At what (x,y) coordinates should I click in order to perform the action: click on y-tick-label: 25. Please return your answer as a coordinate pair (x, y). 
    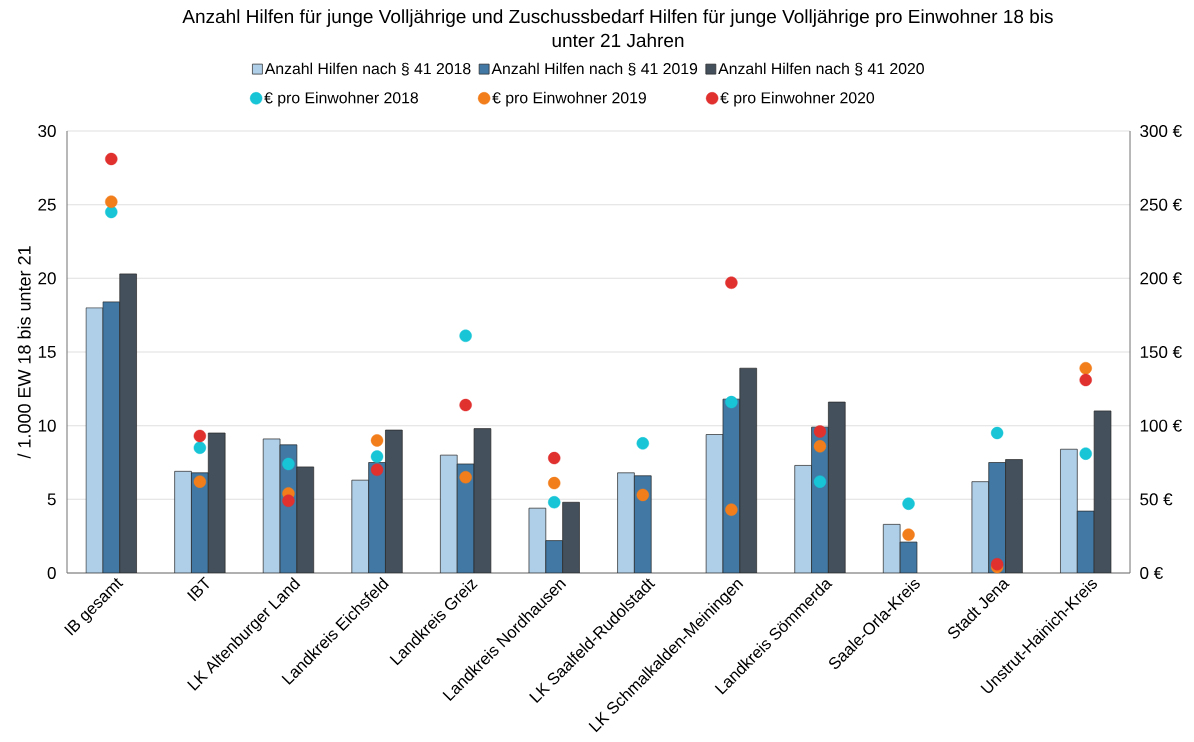
    Looking at the image, I should click on (47, 204).